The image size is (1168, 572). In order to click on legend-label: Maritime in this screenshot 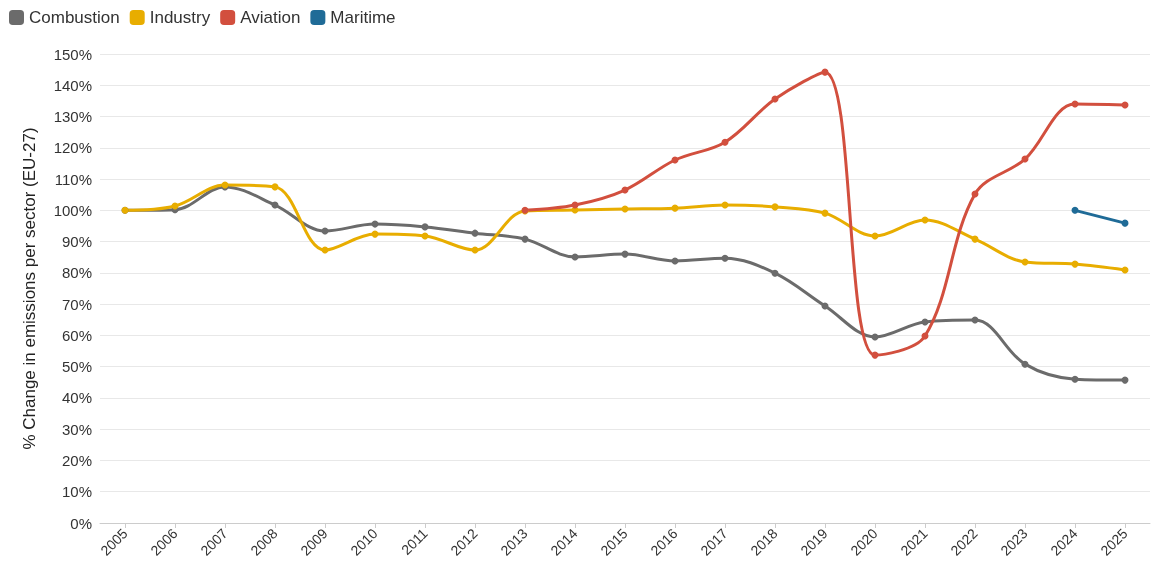, I will do `click(363, 17)`.